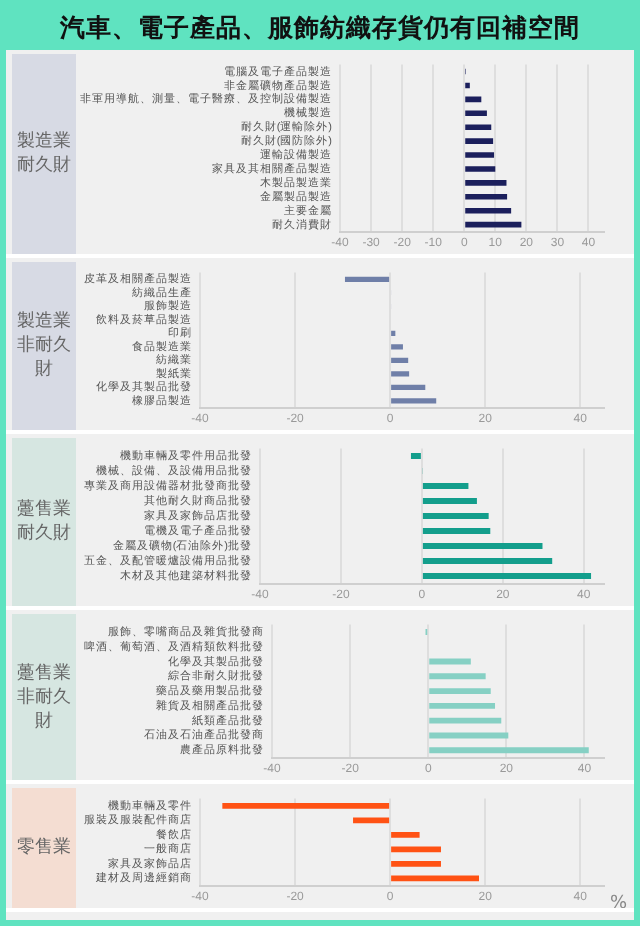 This screenshot has width=640, height=926. Describe the element at coordinates (44, 848) in the screenshot. I see `y-axis-title: 零售業` at that location.